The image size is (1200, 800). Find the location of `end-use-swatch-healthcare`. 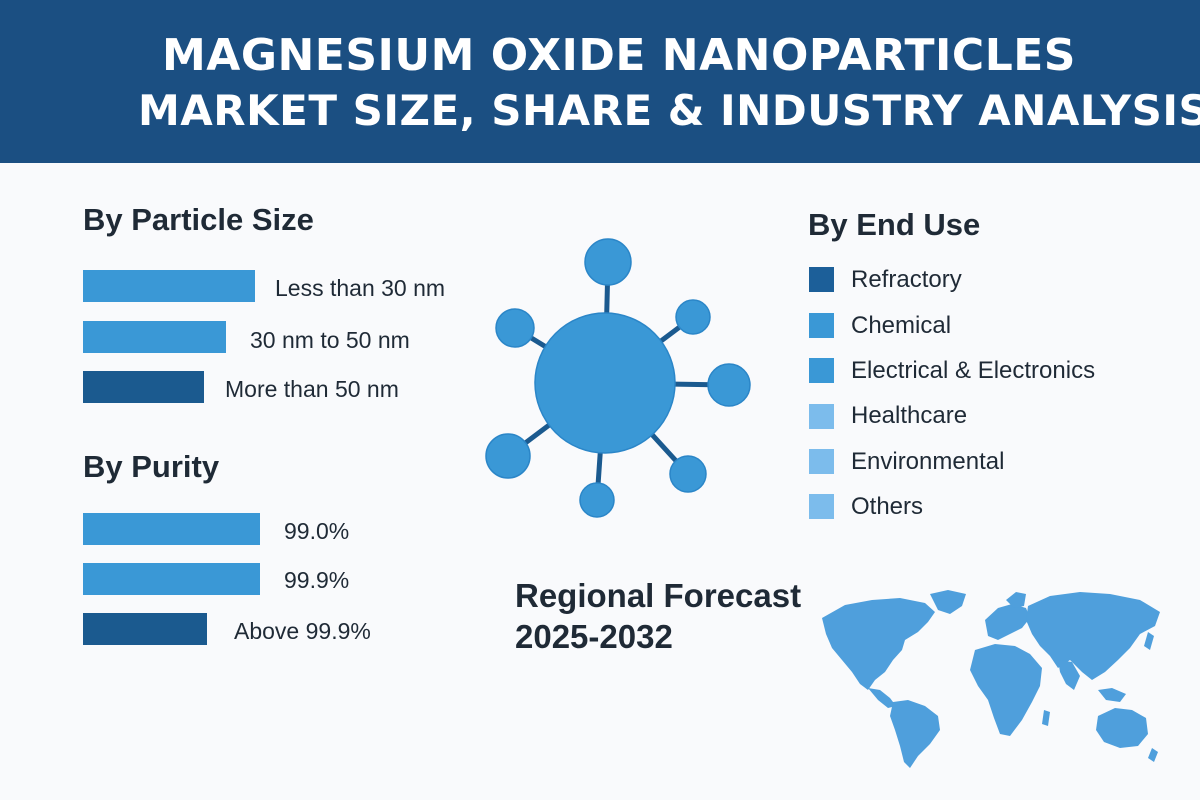

end-use-swatch-healthcare is located at coordinates (821, 416).